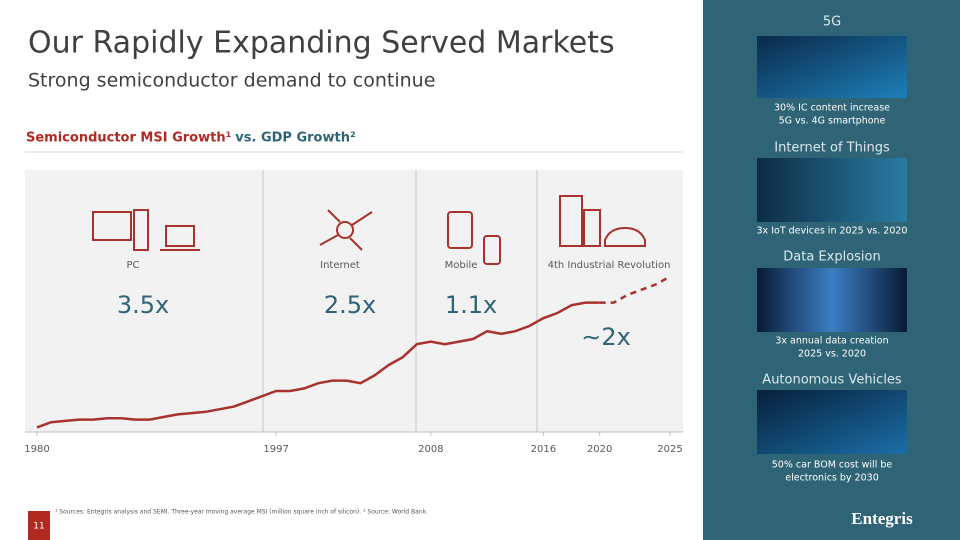 The height and width of the screenshot is (540, 960). I want to click on subtitle: Strong semiconductor demand to continue, so click(231, 81).